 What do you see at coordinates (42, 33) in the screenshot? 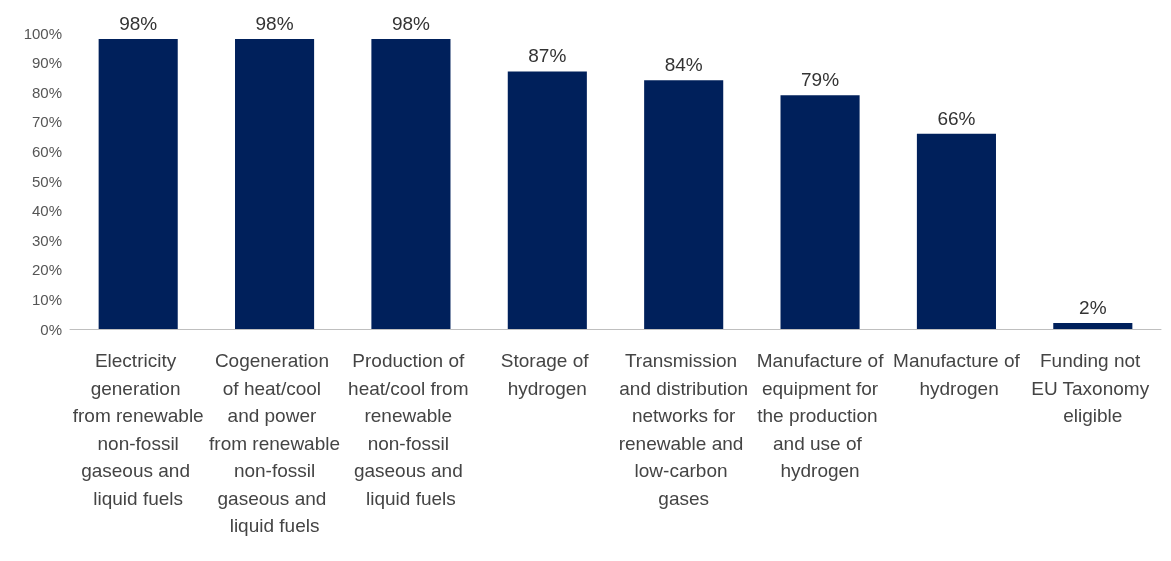
I see `y-tick-label: 100%` at bounding box center [42, 33].